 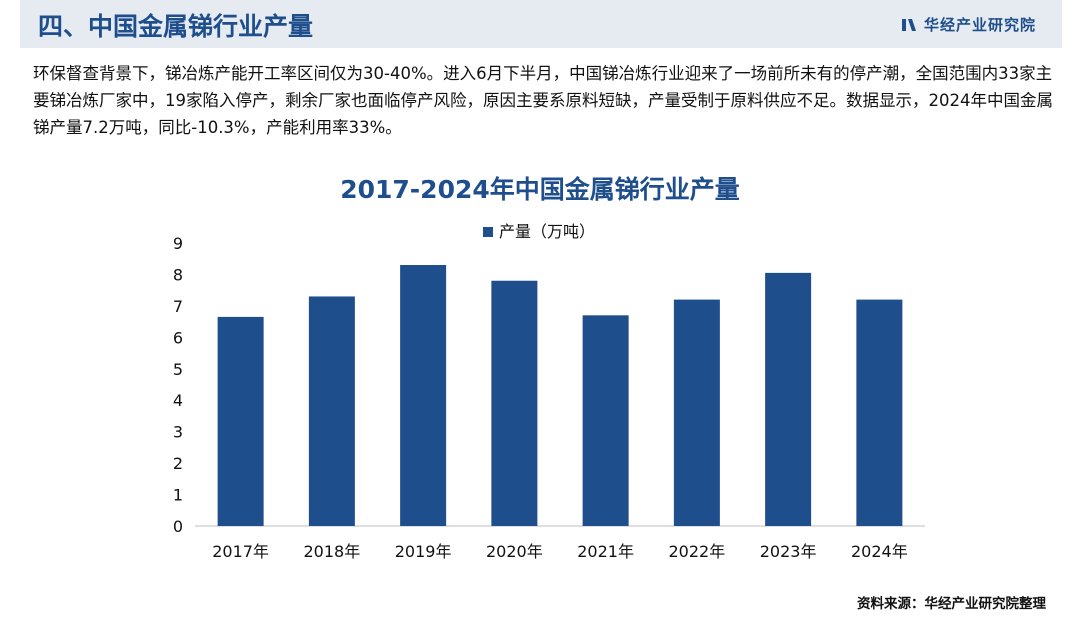 What do you see at coordinates (178, 306) in the screenshot?
I see `y-tick-label: 7` at bounding box center [178, 306].